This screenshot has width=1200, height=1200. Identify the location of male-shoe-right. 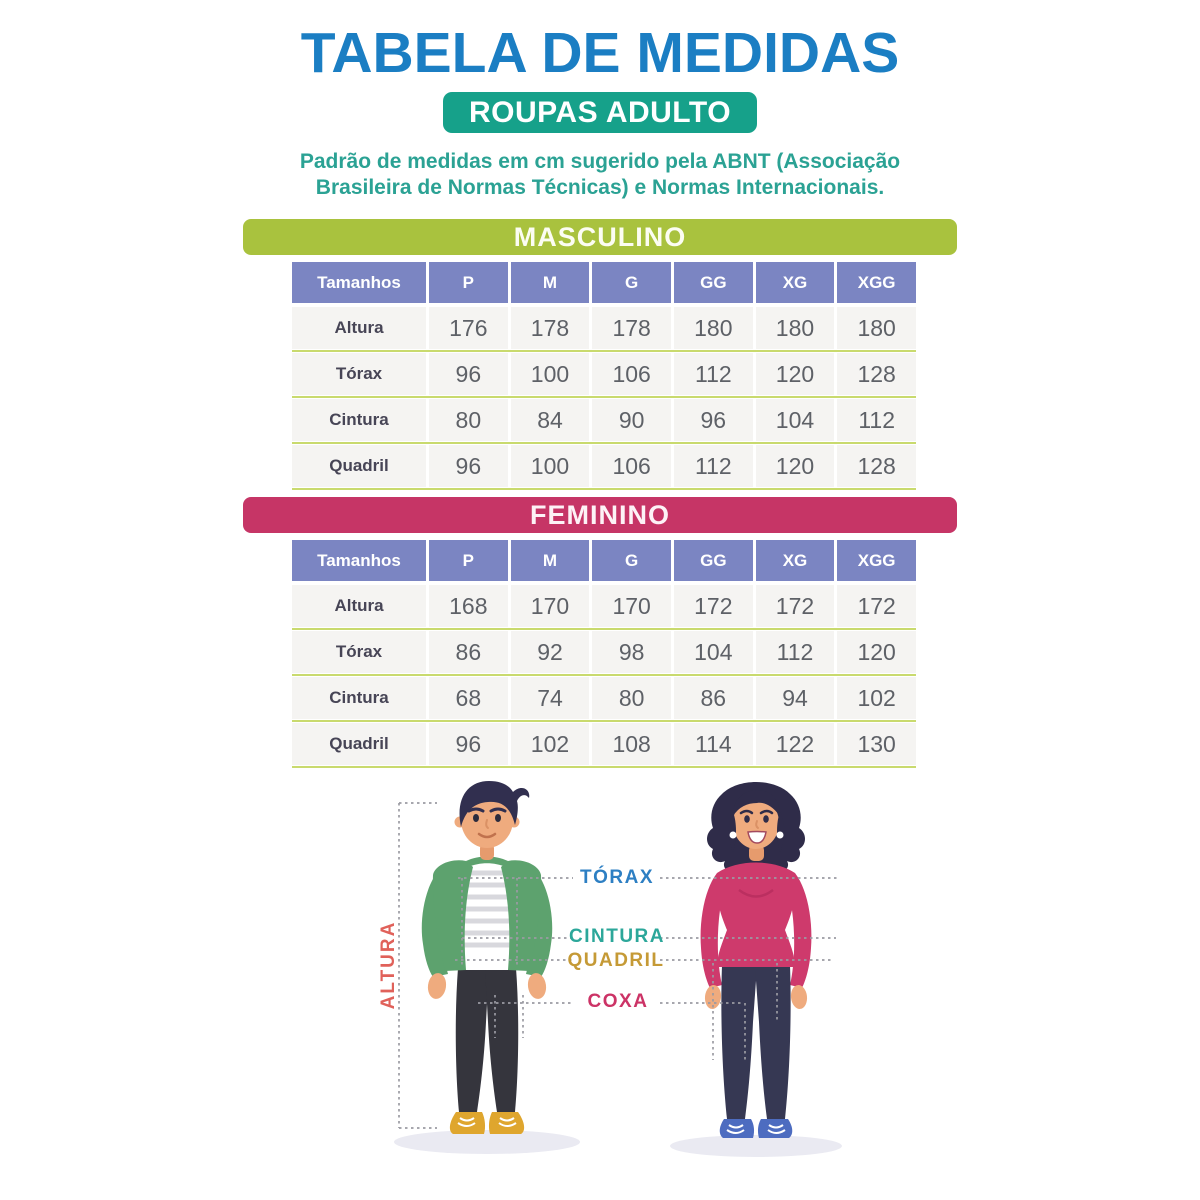
(506, 1123).